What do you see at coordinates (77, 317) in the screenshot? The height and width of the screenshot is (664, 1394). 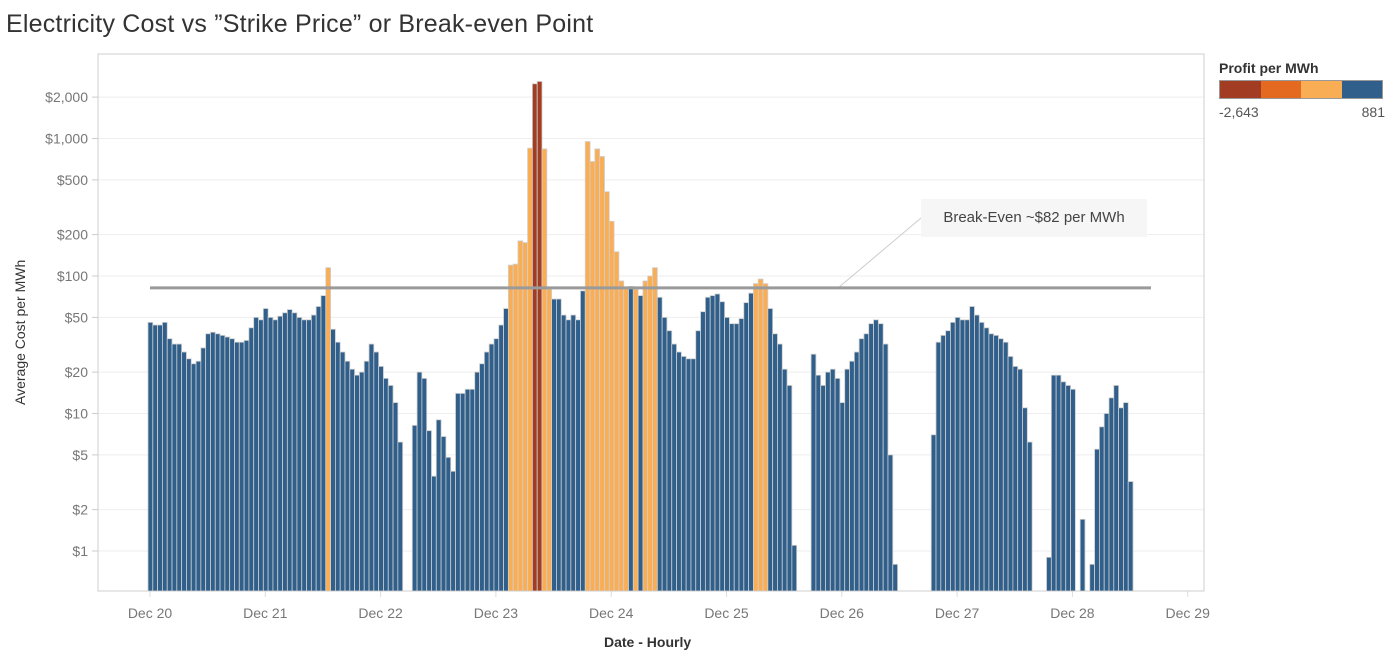 I see `y-tick-label: $50` at bounding box center [77, 317].